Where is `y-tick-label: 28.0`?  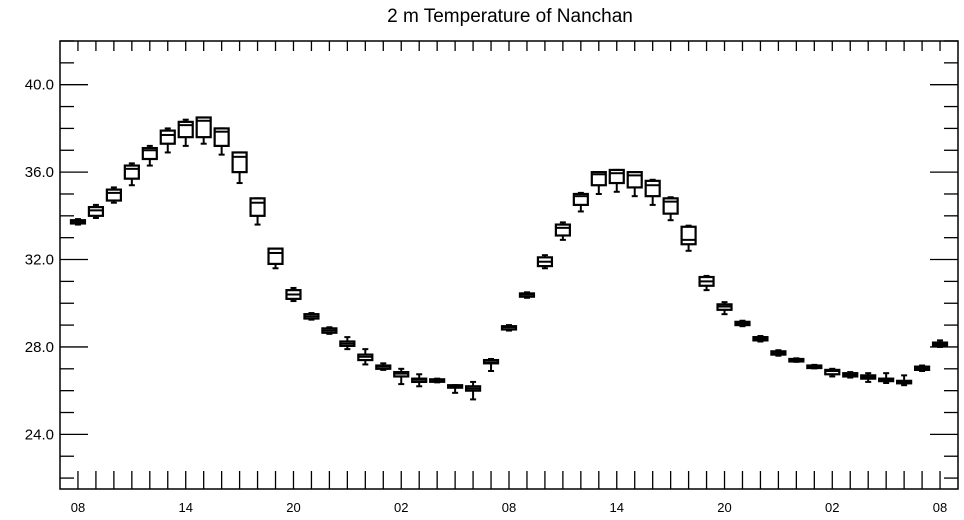
y-tick-label: 28.0 is located at coordinates (39, 347).